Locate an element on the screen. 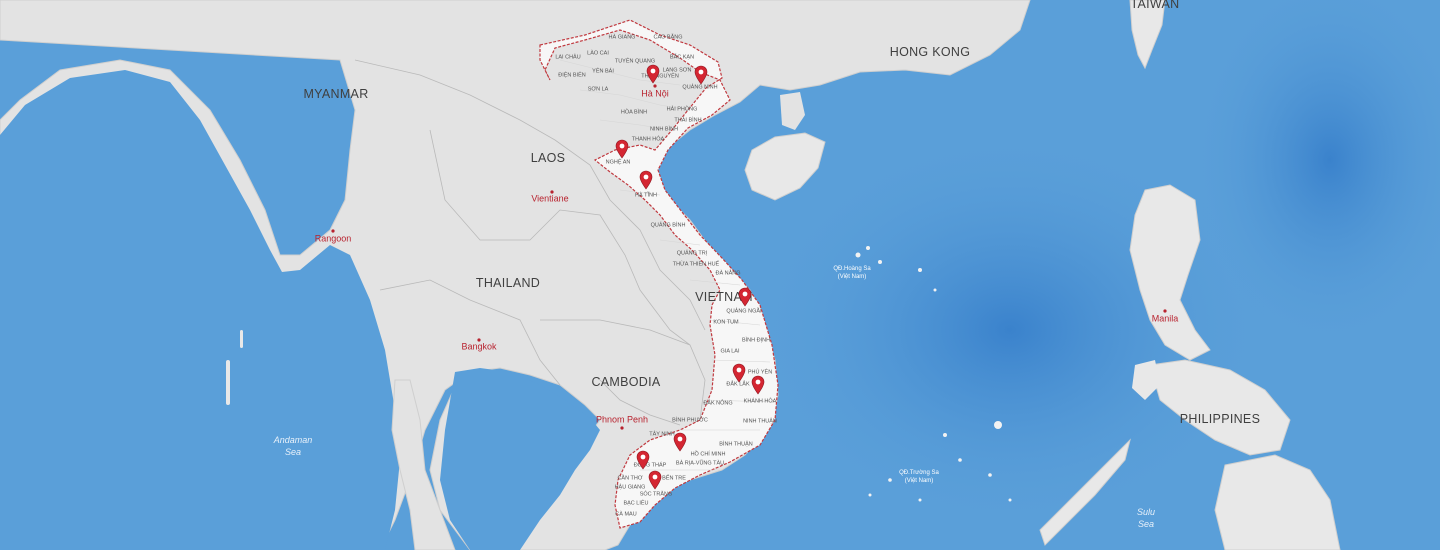  province-label-binh-thuan: BÌNH THUẬN is located at coordinates (736, 444).